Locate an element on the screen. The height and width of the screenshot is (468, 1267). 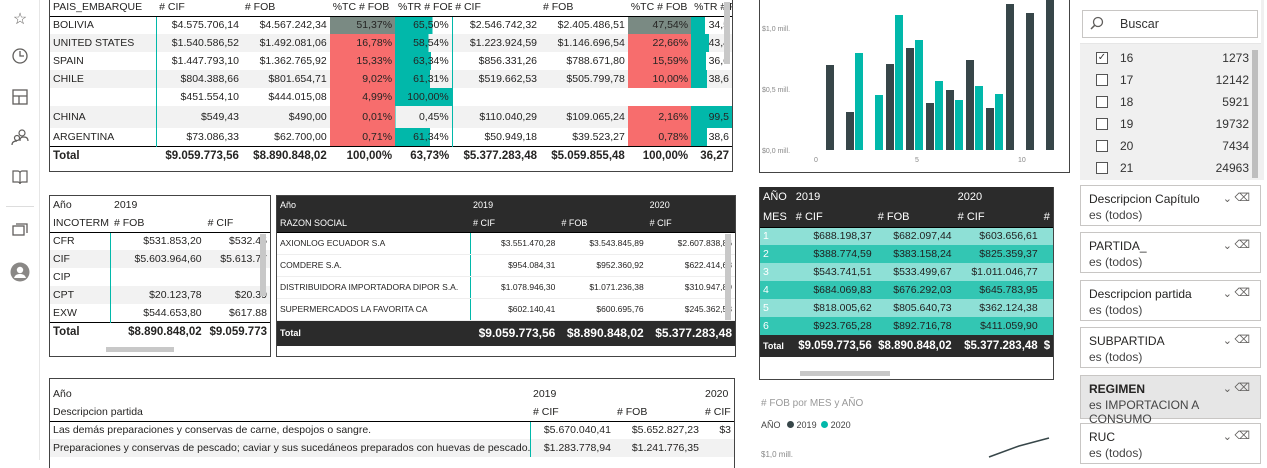
table-row: 4 $684.069,83 $676.292,03 $645.783,95 is located at coordinates (906, 290).